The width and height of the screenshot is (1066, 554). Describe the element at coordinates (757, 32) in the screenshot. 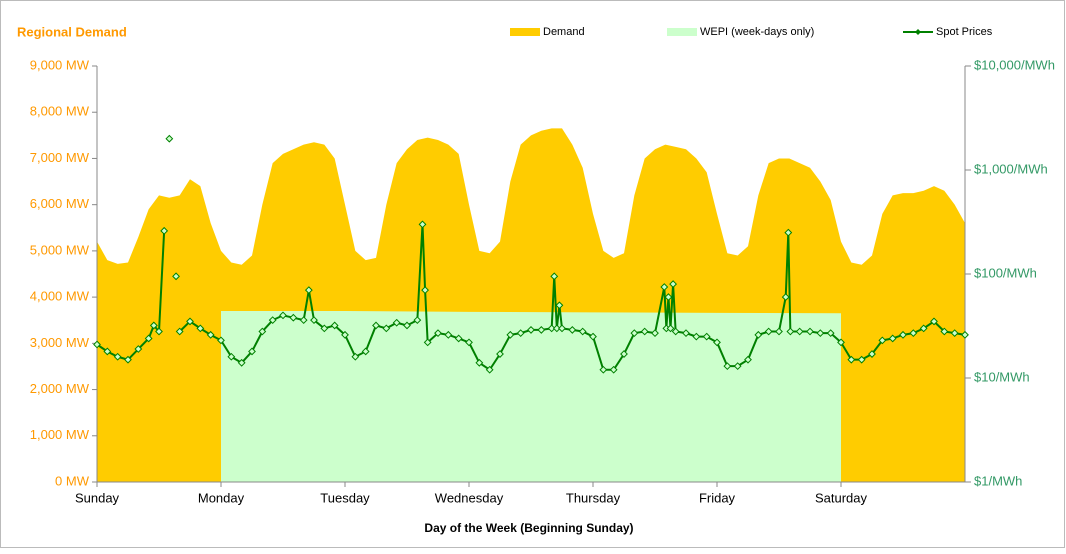

I see `legend-label: WEPI (week-days only)` at that location.